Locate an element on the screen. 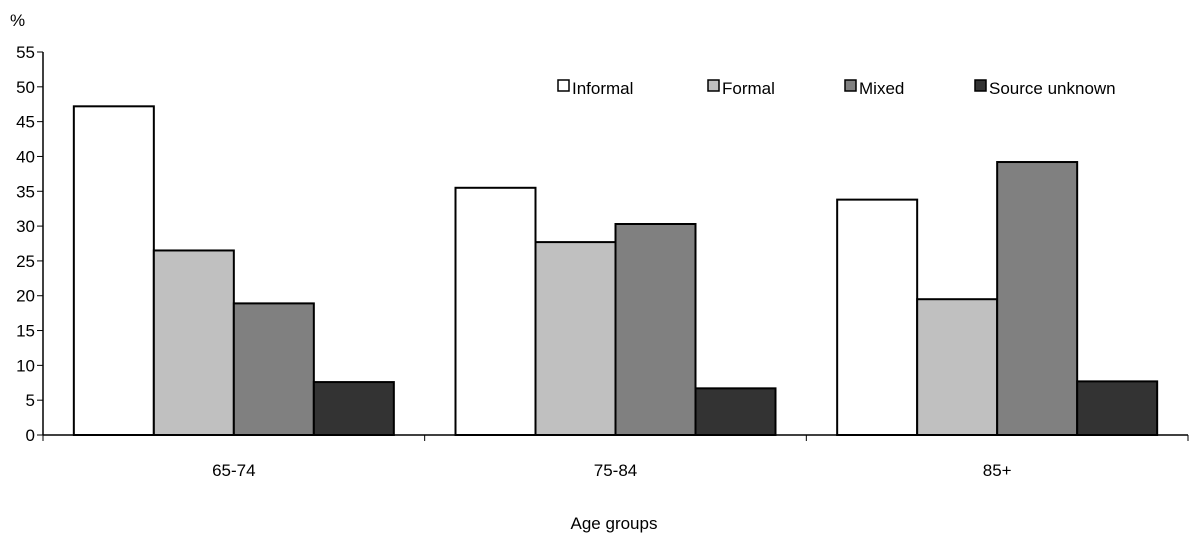 The height and width of the screenshot is (535, 1191). y-tick-label: 5 is located at coordinates (30, 400).